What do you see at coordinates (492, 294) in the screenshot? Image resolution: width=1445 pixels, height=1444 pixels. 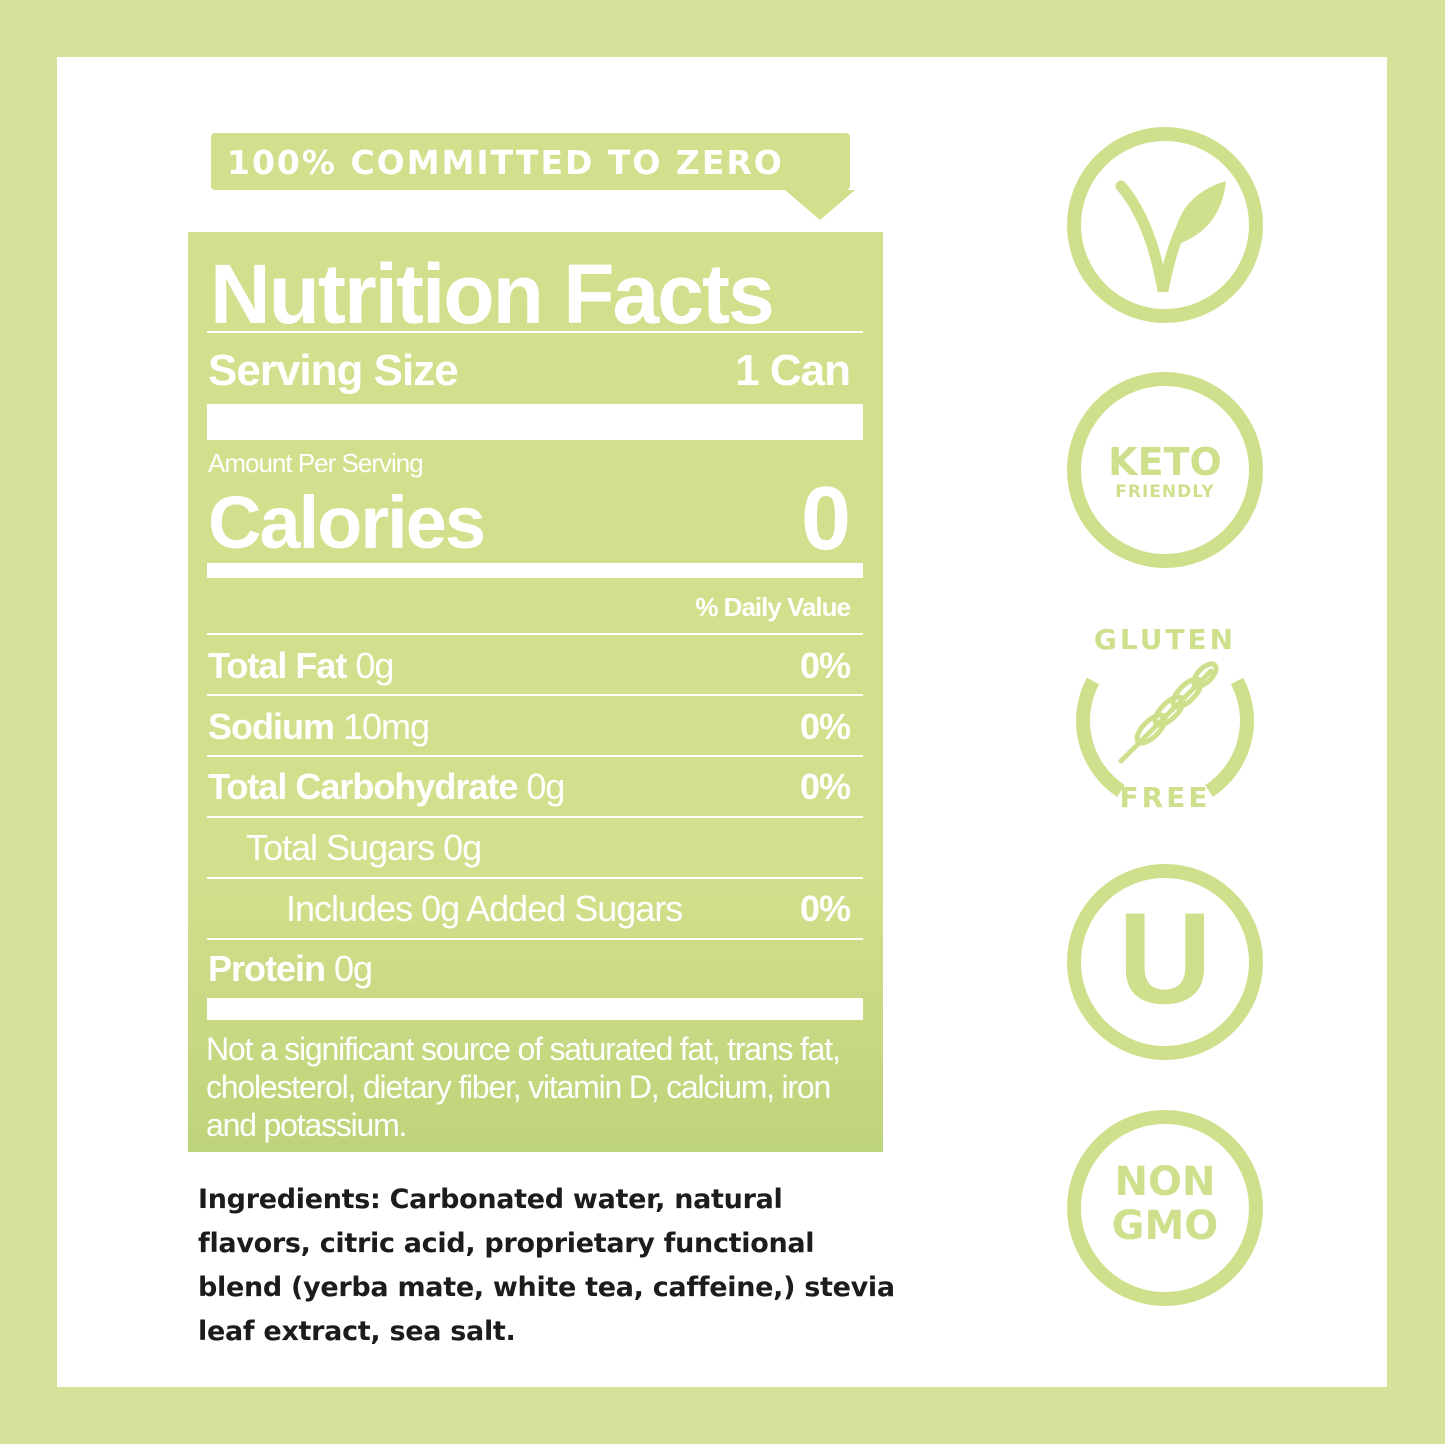 I see `label-title: Nutrition Facts` at bounding box center [492, 294].